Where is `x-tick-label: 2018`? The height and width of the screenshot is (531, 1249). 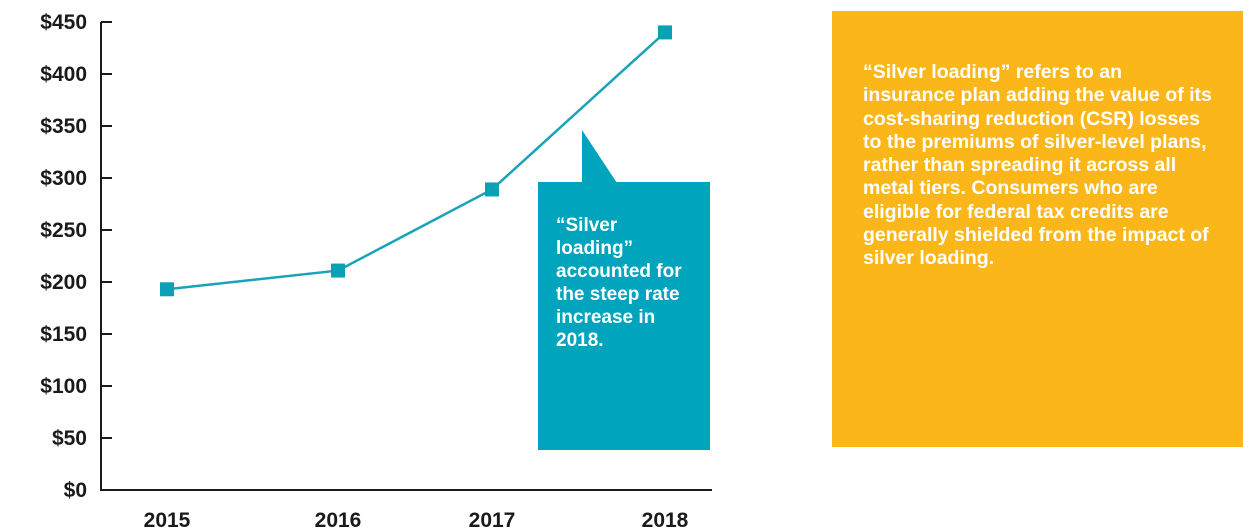 x-tick-label: 2018 is located at coordinates (665, 520).